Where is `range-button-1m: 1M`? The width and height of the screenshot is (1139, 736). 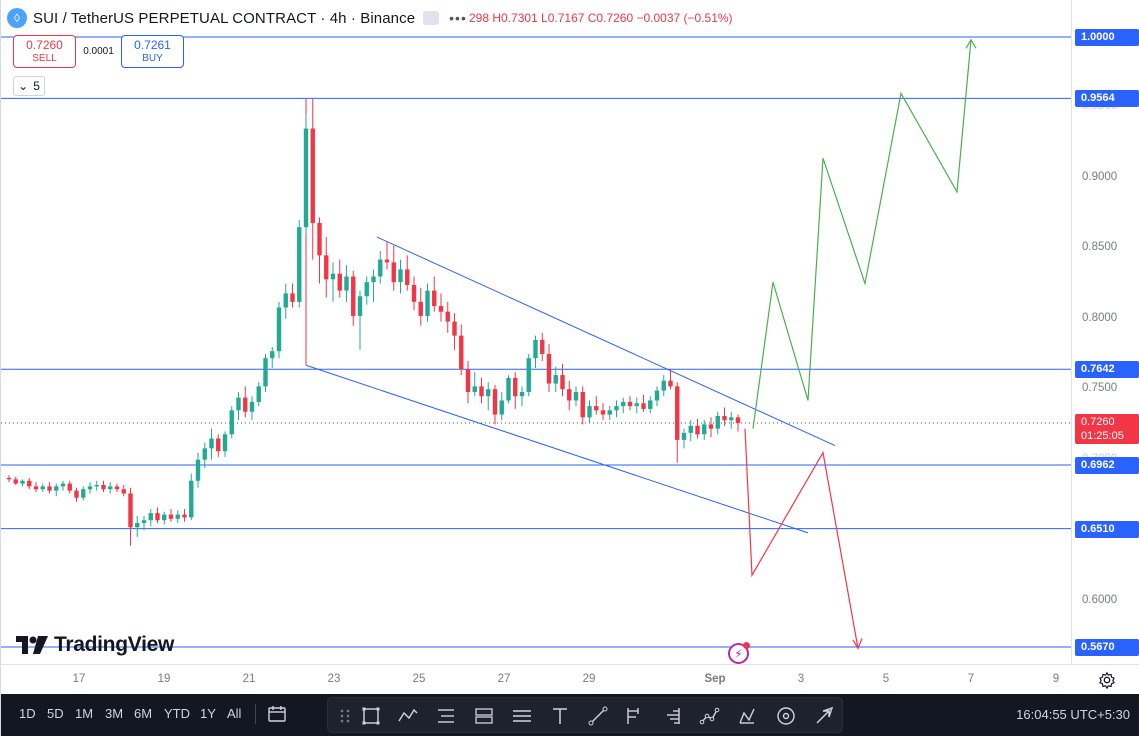
range-button-1m: 1M is located at coordinates (84, 713).